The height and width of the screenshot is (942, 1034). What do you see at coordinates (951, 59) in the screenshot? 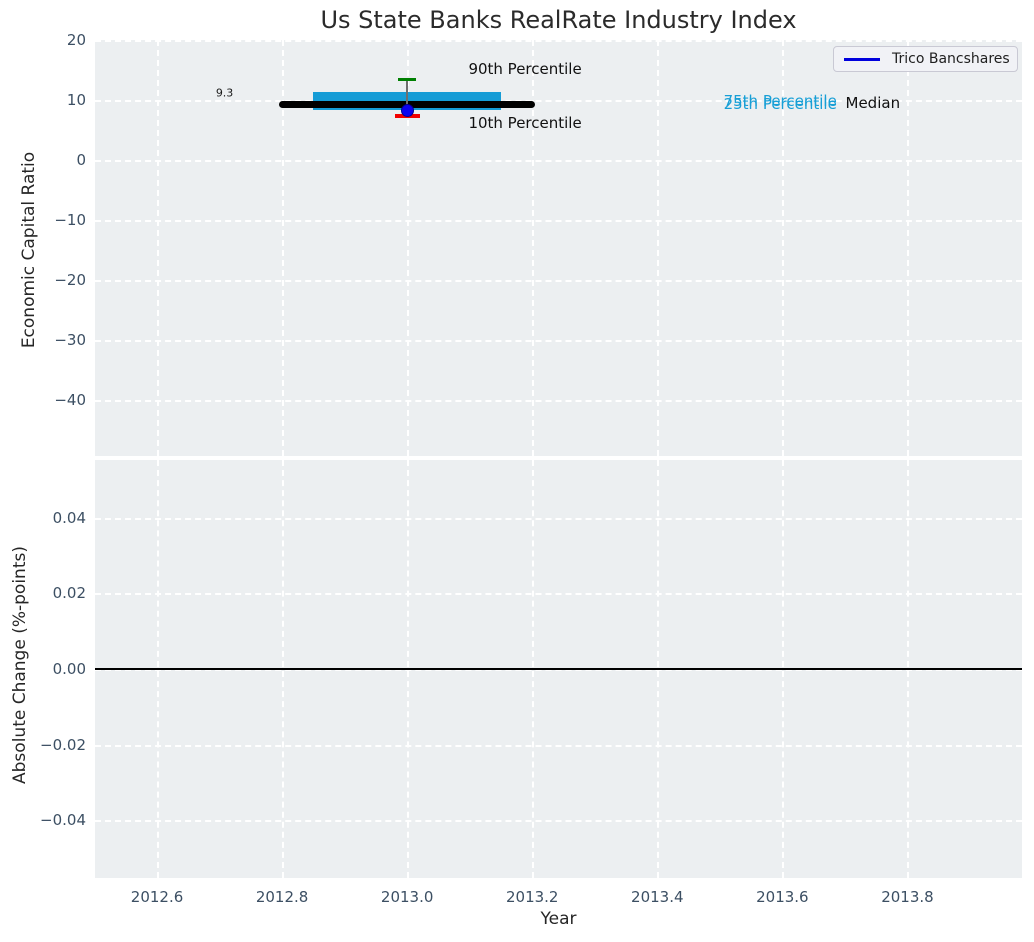
I see `legend-label: Trico Bancshares` at bounding box center [951, 59].